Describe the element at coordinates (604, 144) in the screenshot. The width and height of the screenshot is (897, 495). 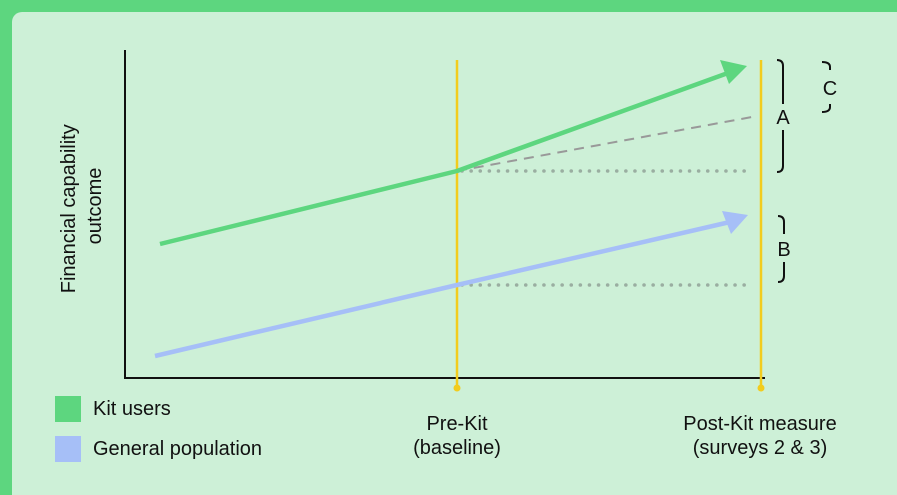
I see `counterfactual-dashed-line` at that location.